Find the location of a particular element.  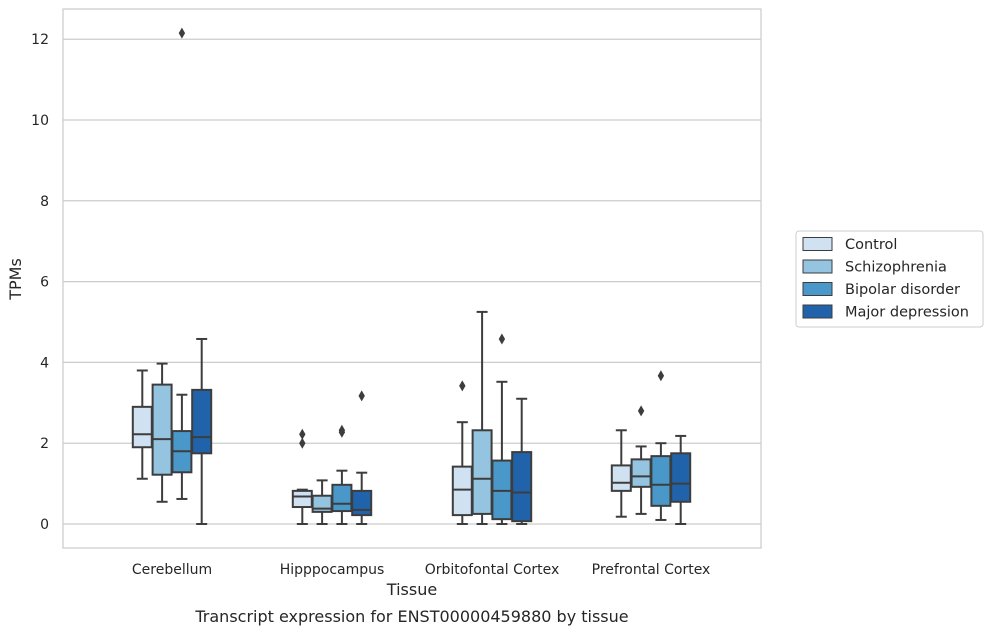

y-tick-labels: 0 2 4 6 8 10 12 is located at coordinates (40, 282).